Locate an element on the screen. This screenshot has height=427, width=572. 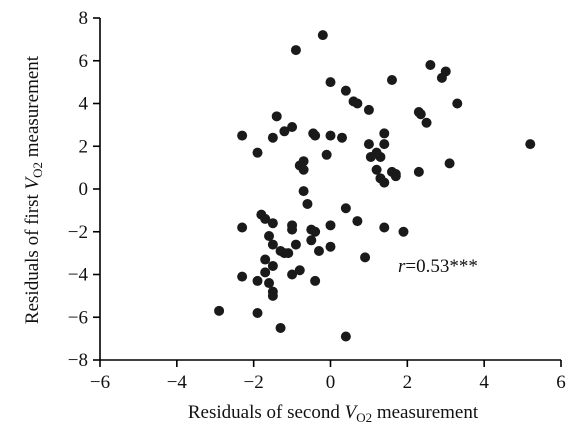
y-tick-label: −2 is located at coordinates (78, 232).